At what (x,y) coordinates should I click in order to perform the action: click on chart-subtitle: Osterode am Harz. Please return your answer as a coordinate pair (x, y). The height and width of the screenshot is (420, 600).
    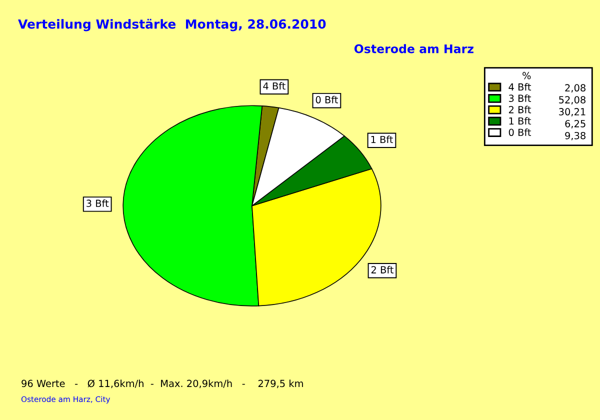
    Looking at the image, I should click on (414, 49).